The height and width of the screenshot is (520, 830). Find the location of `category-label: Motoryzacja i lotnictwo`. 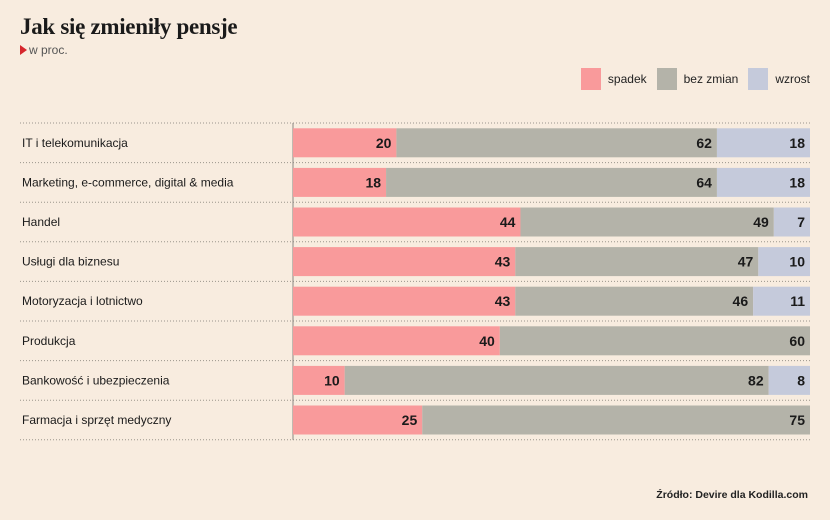

category-label: Motoryzacja i lotnictwo is located at coordinates (82, 301).